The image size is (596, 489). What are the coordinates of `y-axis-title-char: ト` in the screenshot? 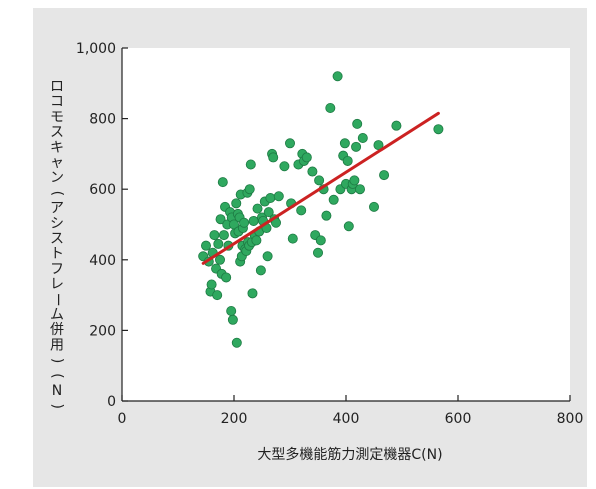 It's located at (57, 254).